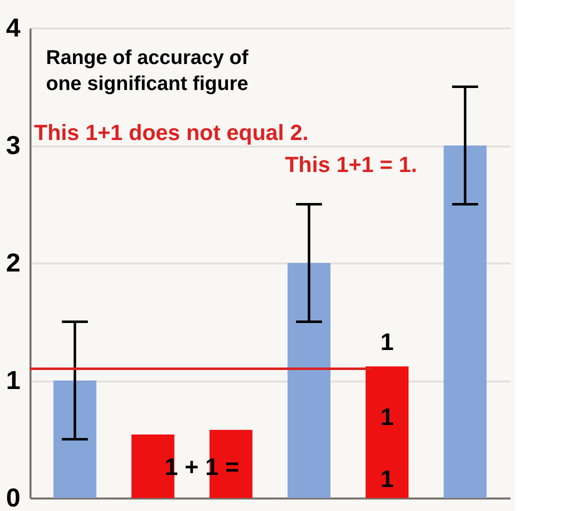 The image size is (563, 511). What do you see at coordinates (351, 164) in the screenshot?
I see `annotation: This 1+1 = 1.` at bounding box center [351, 164].